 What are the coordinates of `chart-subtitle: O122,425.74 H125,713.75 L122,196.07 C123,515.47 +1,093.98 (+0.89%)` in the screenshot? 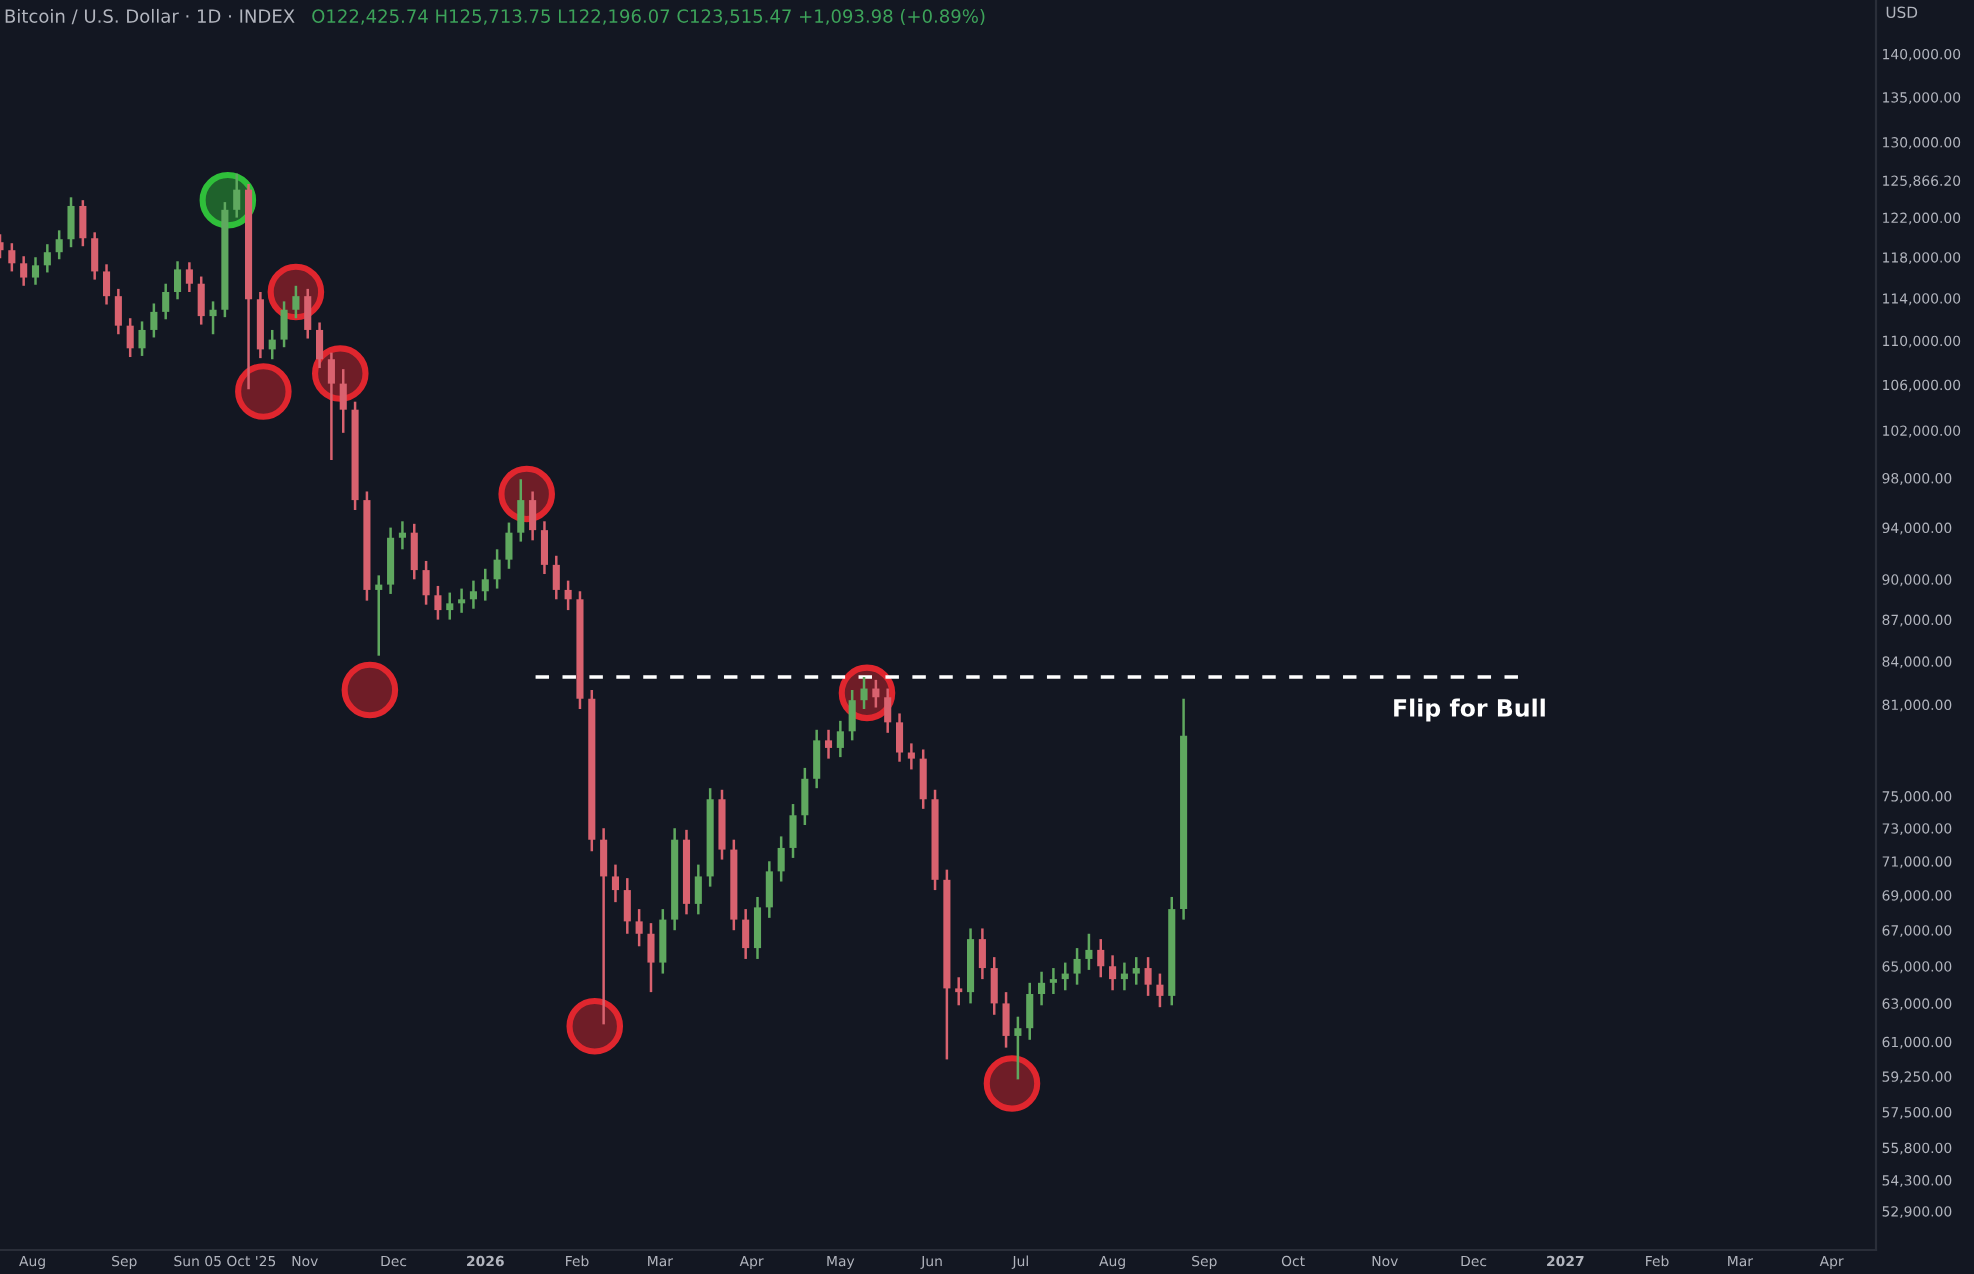 It's located at (648, 17).